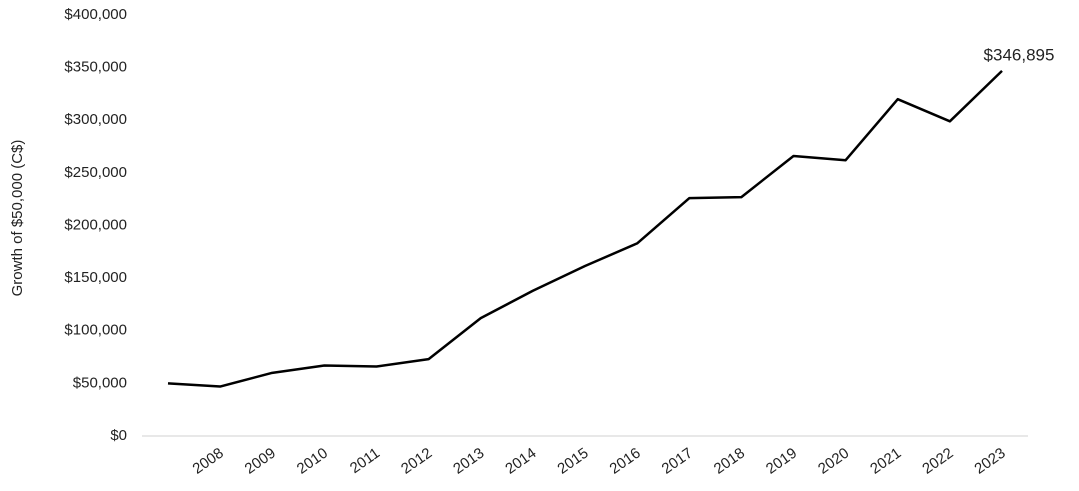 The width and height of the screenshot is (1079, 491). What do you see at coordinates (312, 461) in the screenshot?
I see `x-tick-label: 2010` at bounding box center [312, 461].